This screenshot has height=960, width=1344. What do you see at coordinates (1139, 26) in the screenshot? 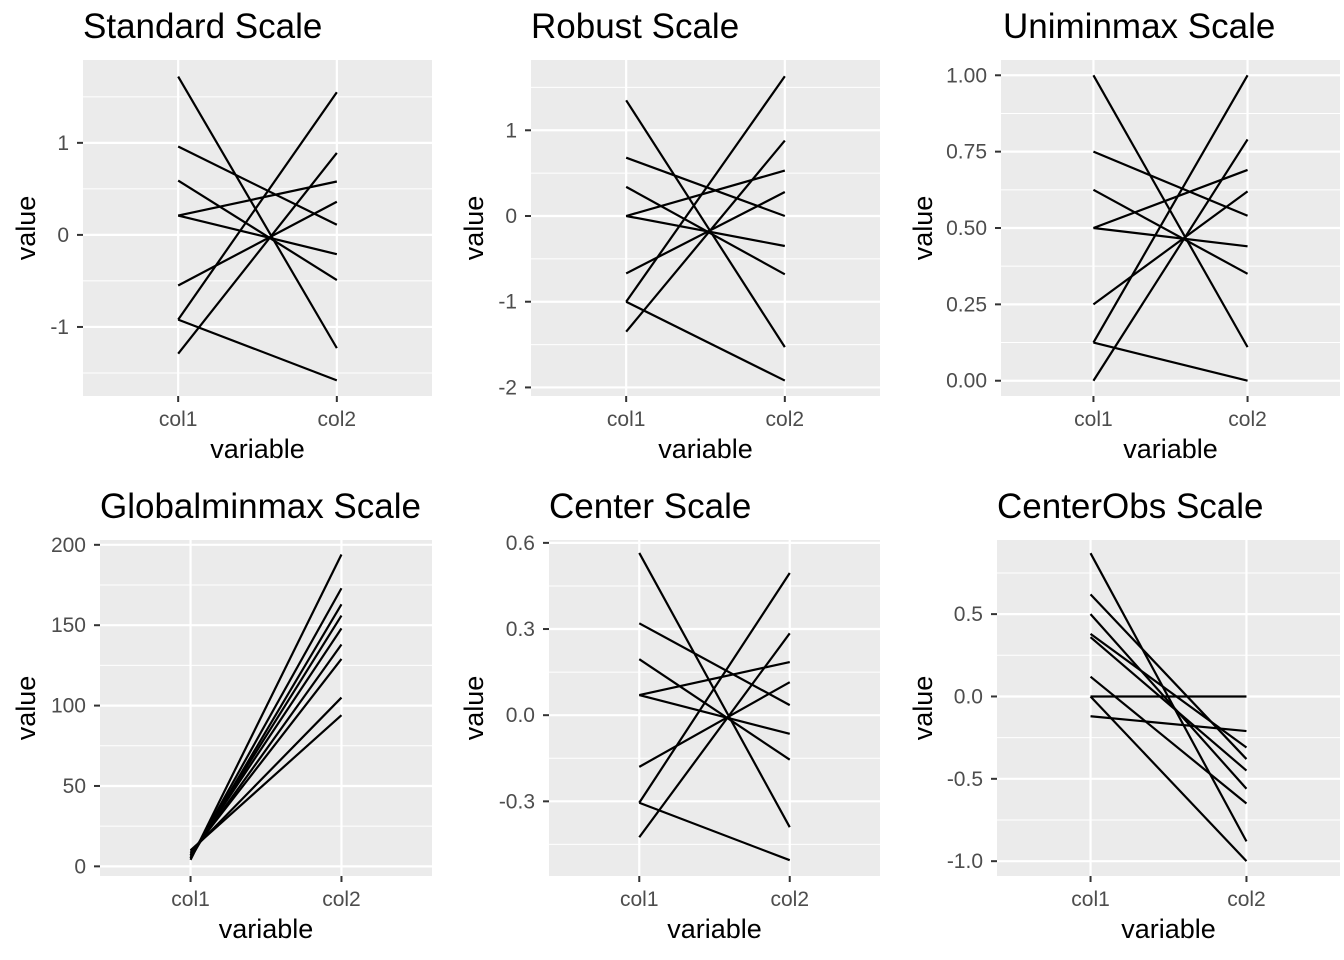
I see `panel-title: Uniminmax Scale` at bounding box center [1139, 26].